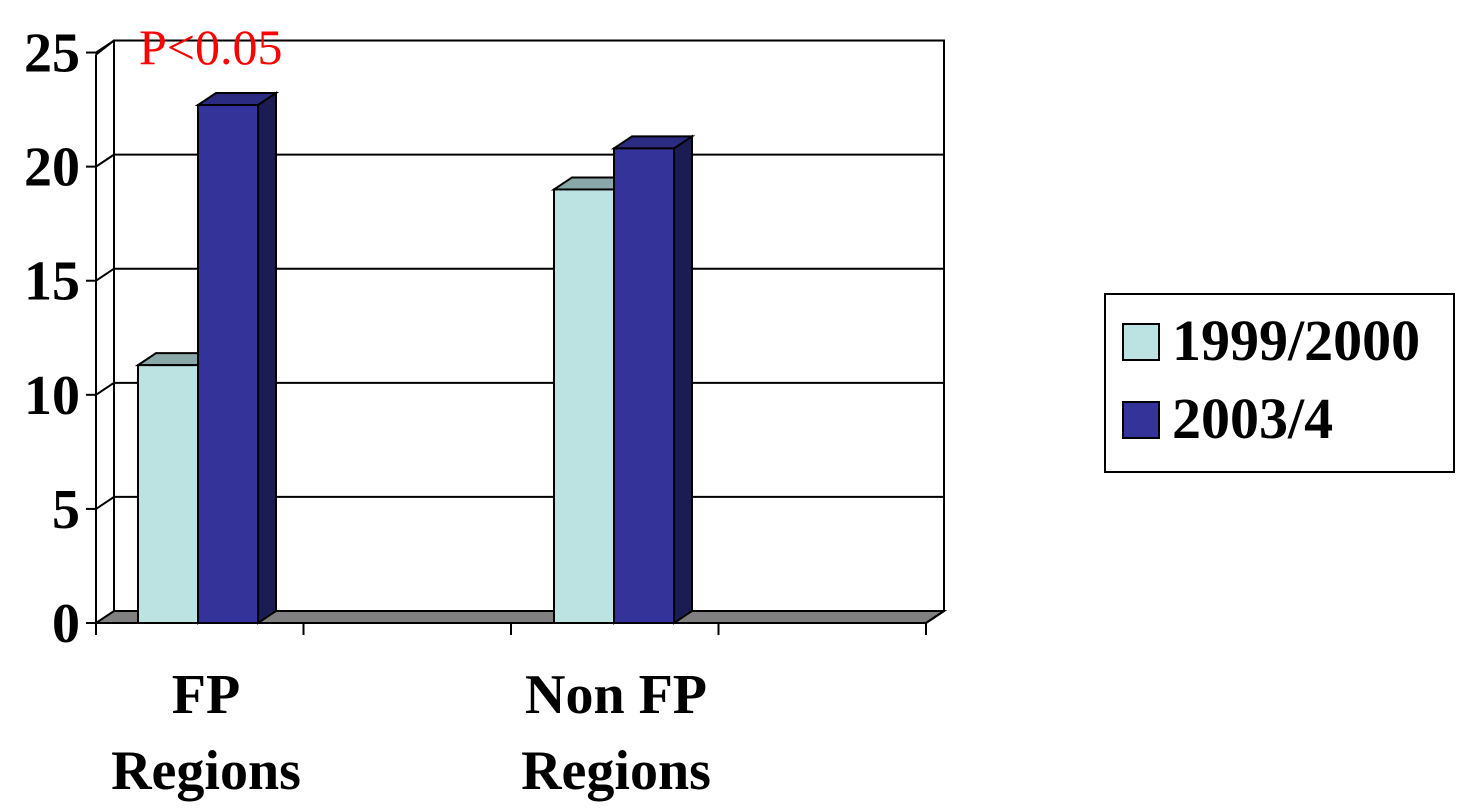 This screenshot has width=1457, height=809. Describe the element at coordinates (211, 47) in the screenshot. I see `significance-annotation: P<0.05` at that location.